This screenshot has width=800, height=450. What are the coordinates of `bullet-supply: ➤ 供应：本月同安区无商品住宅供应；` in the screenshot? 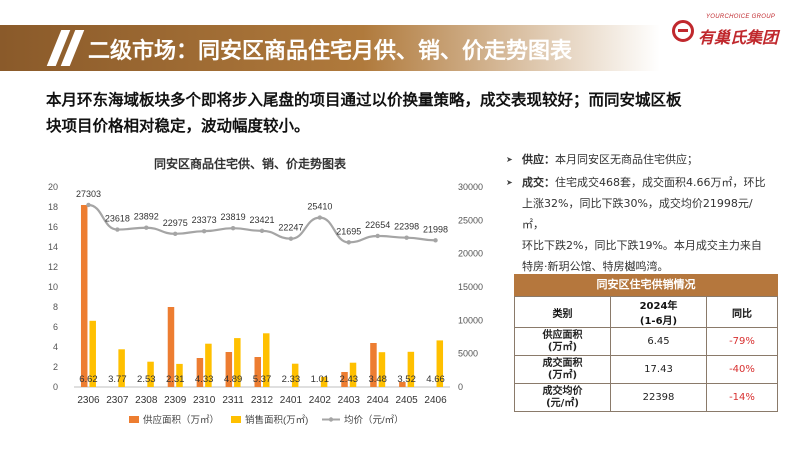 It's located at (640, 159).